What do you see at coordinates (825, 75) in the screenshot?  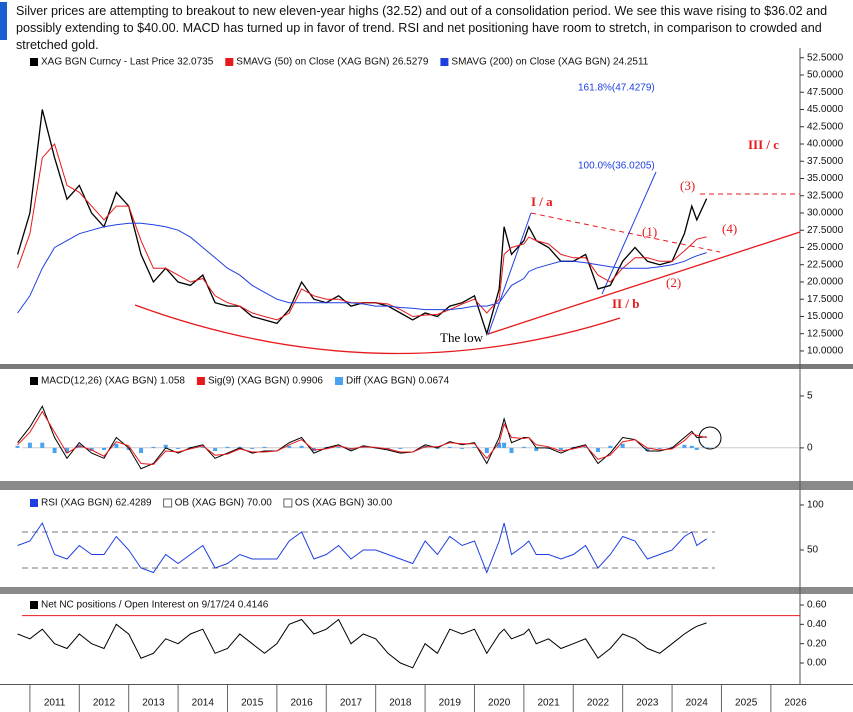 I see `y-tick-label: 50.0000` at bounding box center [825, 75].